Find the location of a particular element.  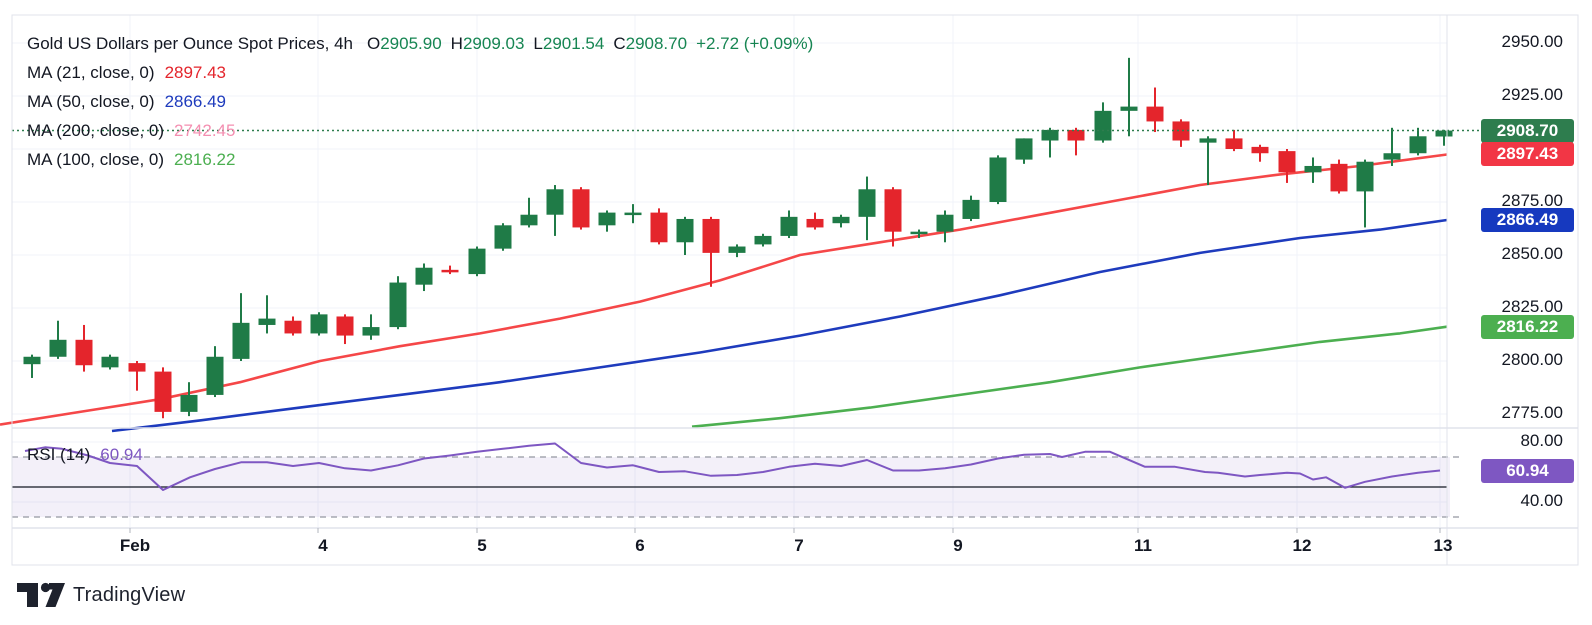

ma-row-label: MA (100, close, 0) is located at coordinates (96, 159).